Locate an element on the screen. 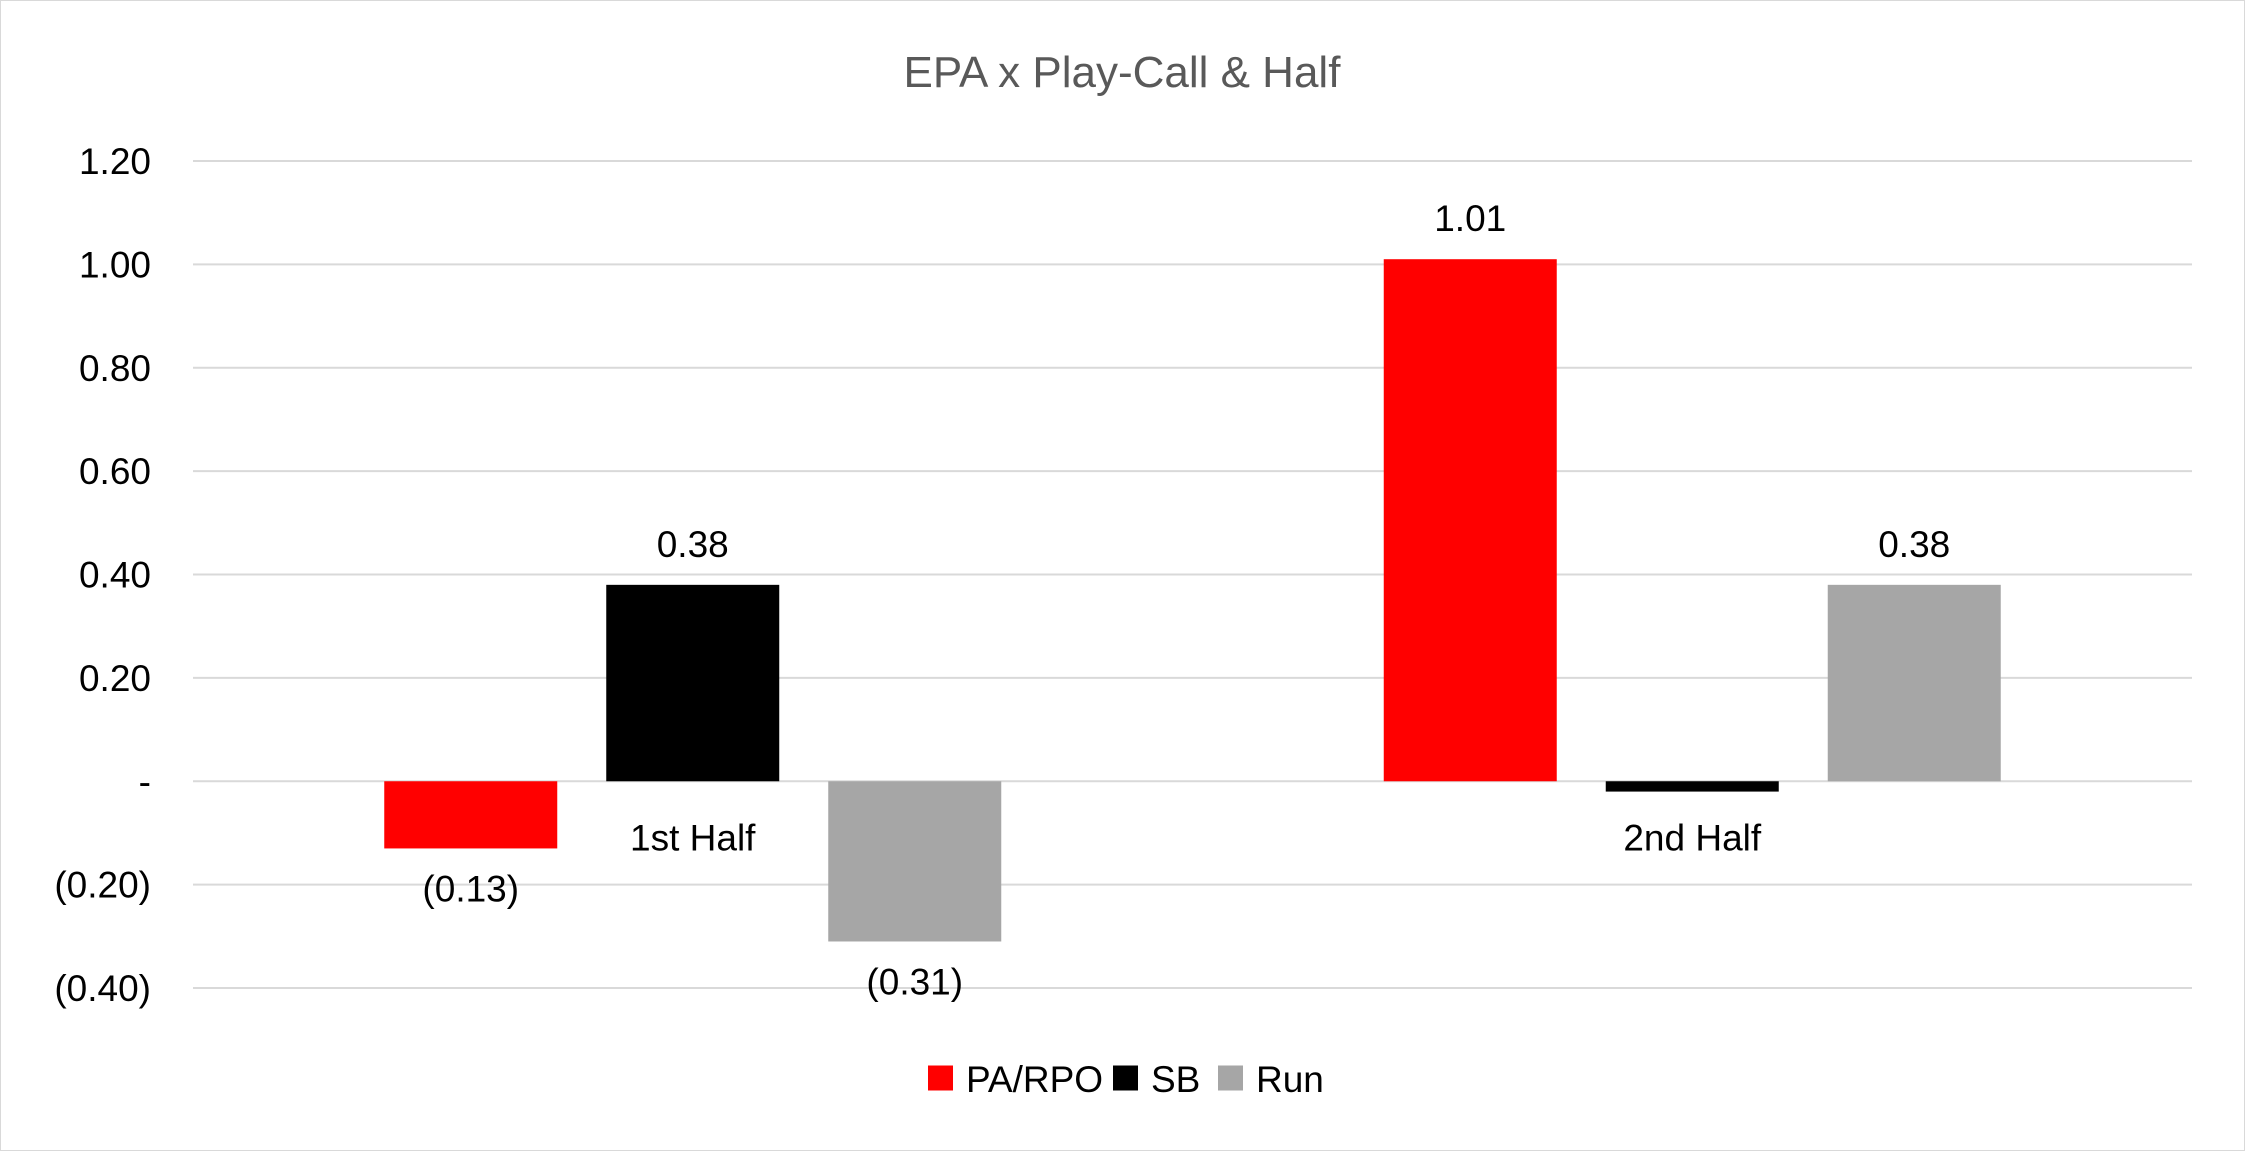 This screenshot has height=1155, width=2245. data-label: (0.31) is located at coordinates (914, 981).